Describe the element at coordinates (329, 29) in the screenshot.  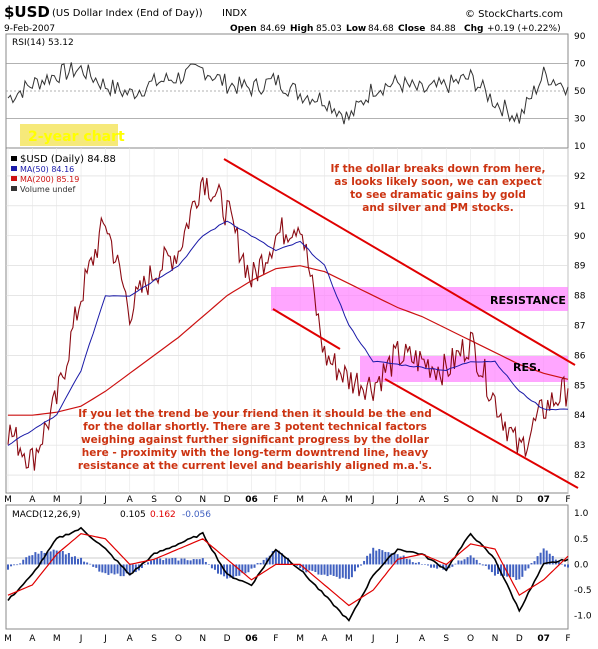
I see `high-value: 85.03` at that location.